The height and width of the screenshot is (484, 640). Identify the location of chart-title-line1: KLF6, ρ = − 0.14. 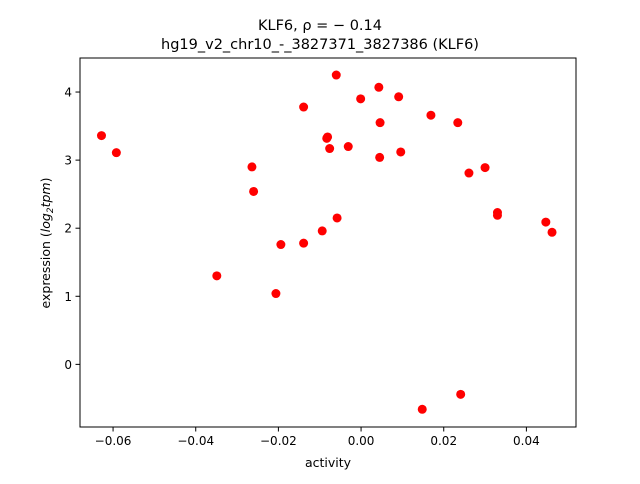
(320, 26).